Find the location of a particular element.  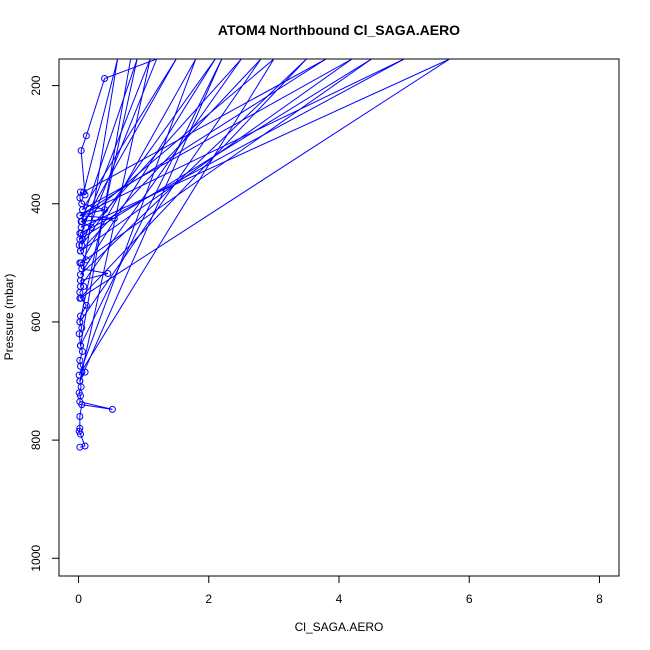

x-tick-label: 8 is located at coordinates (599, 599).